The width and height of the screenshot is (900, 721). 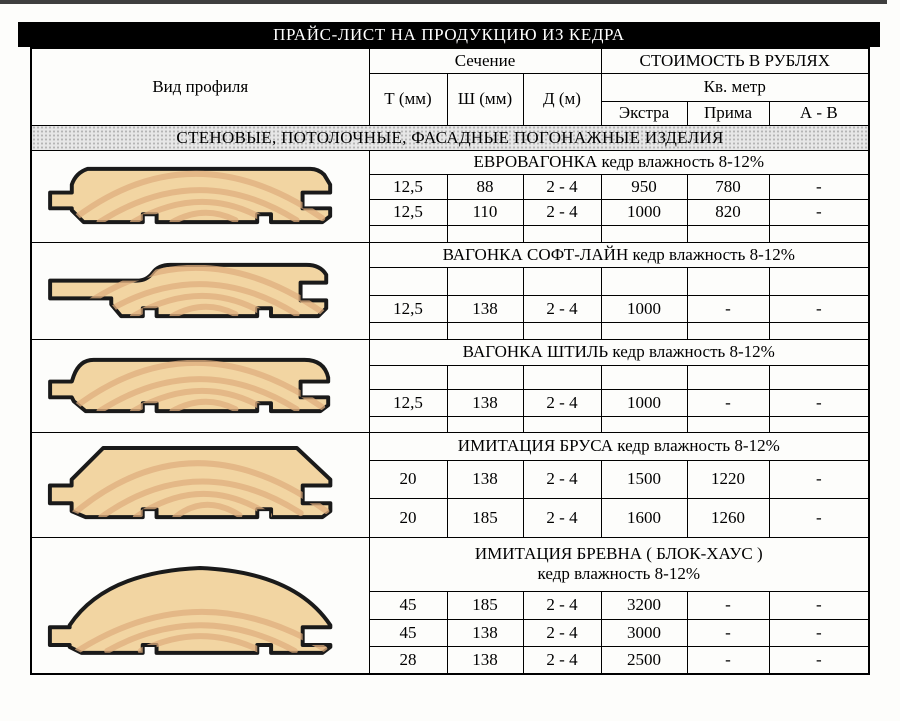 What do you see at coordinates (190, 610) in the screenshot?
I see `blockhaus-profile-icon` at bounding box center [190, 610].